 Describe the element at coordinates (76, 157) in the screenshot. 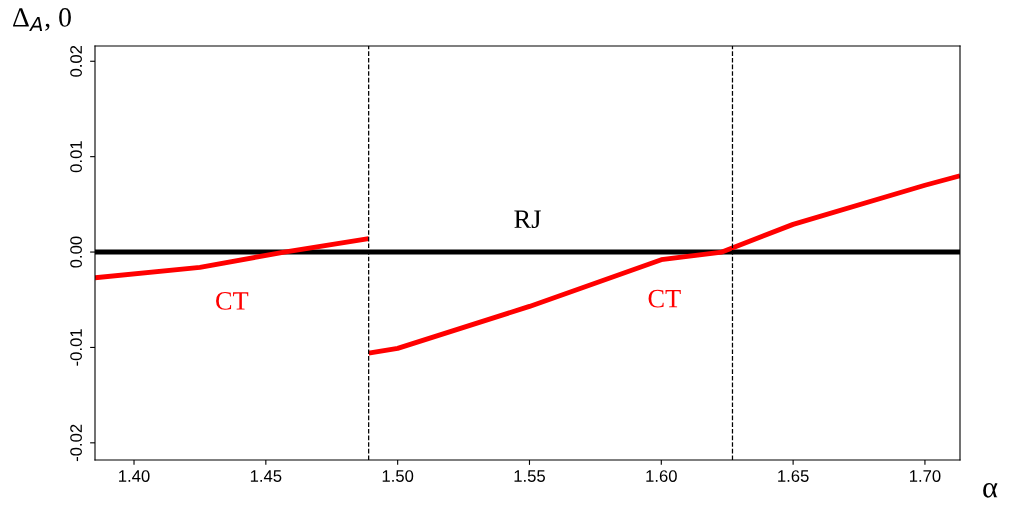

I see `y-tick-label: 0.01` at that location.